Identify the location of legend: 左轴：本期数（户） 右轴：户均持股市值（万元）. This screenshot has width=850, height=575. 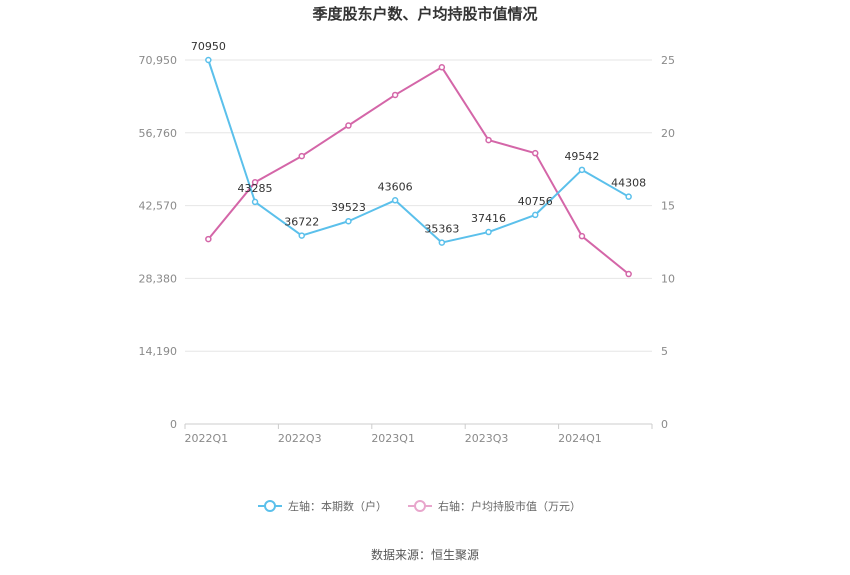
(419, 506).